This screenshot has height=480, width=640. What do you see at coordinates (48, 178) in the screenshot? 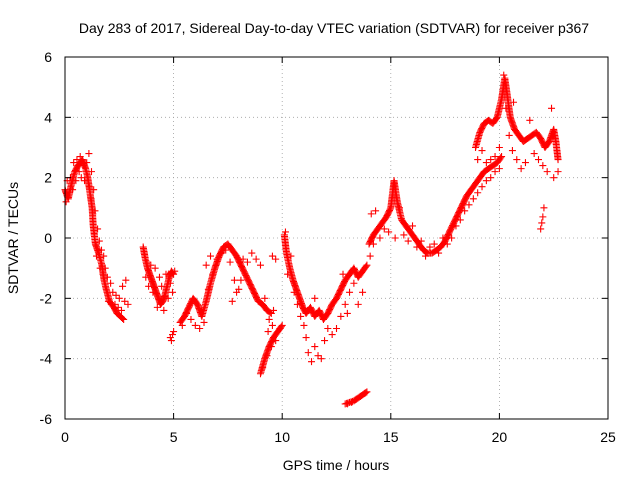
I see `y-tick-label: 2` at bounding box center [48, 178].